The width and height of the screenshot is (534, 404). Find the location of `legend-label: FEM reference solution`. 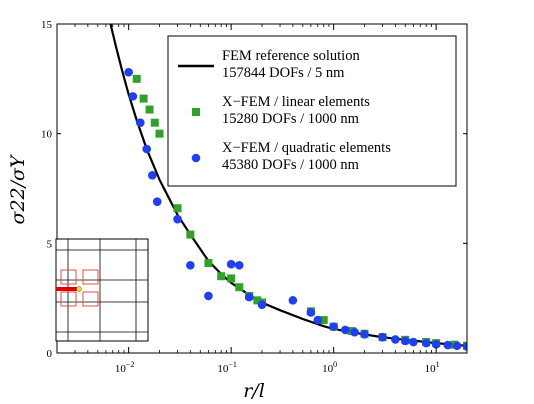

legend-label: FEM reference solution is located at coordinates (291, 56).